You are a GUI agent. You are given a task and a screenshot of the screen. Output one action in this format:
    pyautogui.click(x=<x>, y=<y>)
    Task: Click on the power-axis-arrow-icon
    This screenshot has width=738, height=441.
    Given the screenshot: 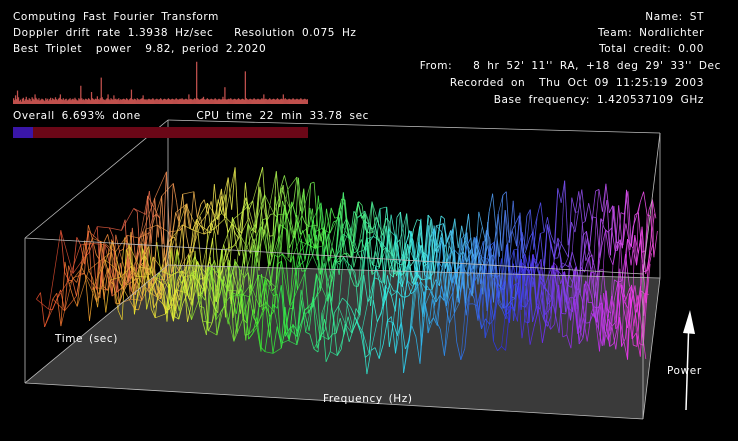 What is the action you would take?
    pyautogui.click(x=689, y=360)
    